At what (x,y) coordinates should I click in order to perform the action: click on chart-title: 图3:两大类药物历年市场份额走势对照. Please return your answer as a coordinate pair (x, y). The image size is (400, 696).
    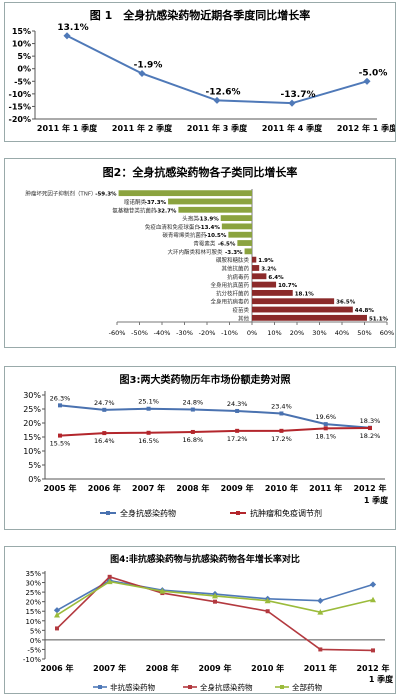
    Looking at the image, I should click on (205, 379).